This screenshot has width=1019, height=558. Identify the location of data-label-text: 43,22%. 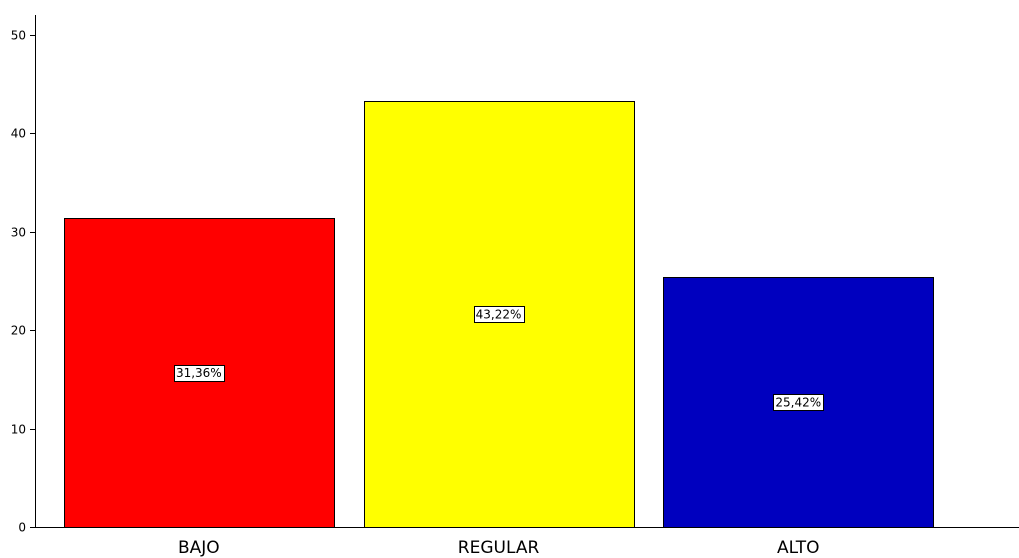
(499, 315).